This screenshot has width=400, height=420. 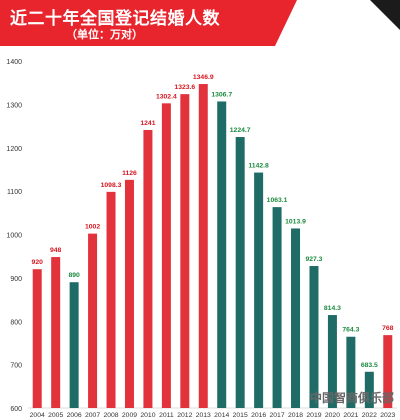 I want to click on data-label-2008: 1098.3, so click(x=111, y=185).